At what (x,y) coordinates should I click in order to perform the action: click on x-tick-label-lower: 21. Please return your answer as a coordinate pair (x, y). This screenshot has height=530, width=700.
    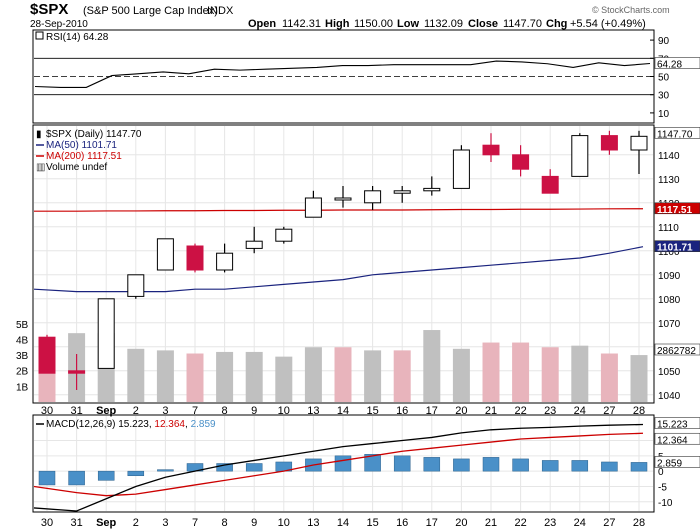
    Looking at the image, I should click on (491, 523).